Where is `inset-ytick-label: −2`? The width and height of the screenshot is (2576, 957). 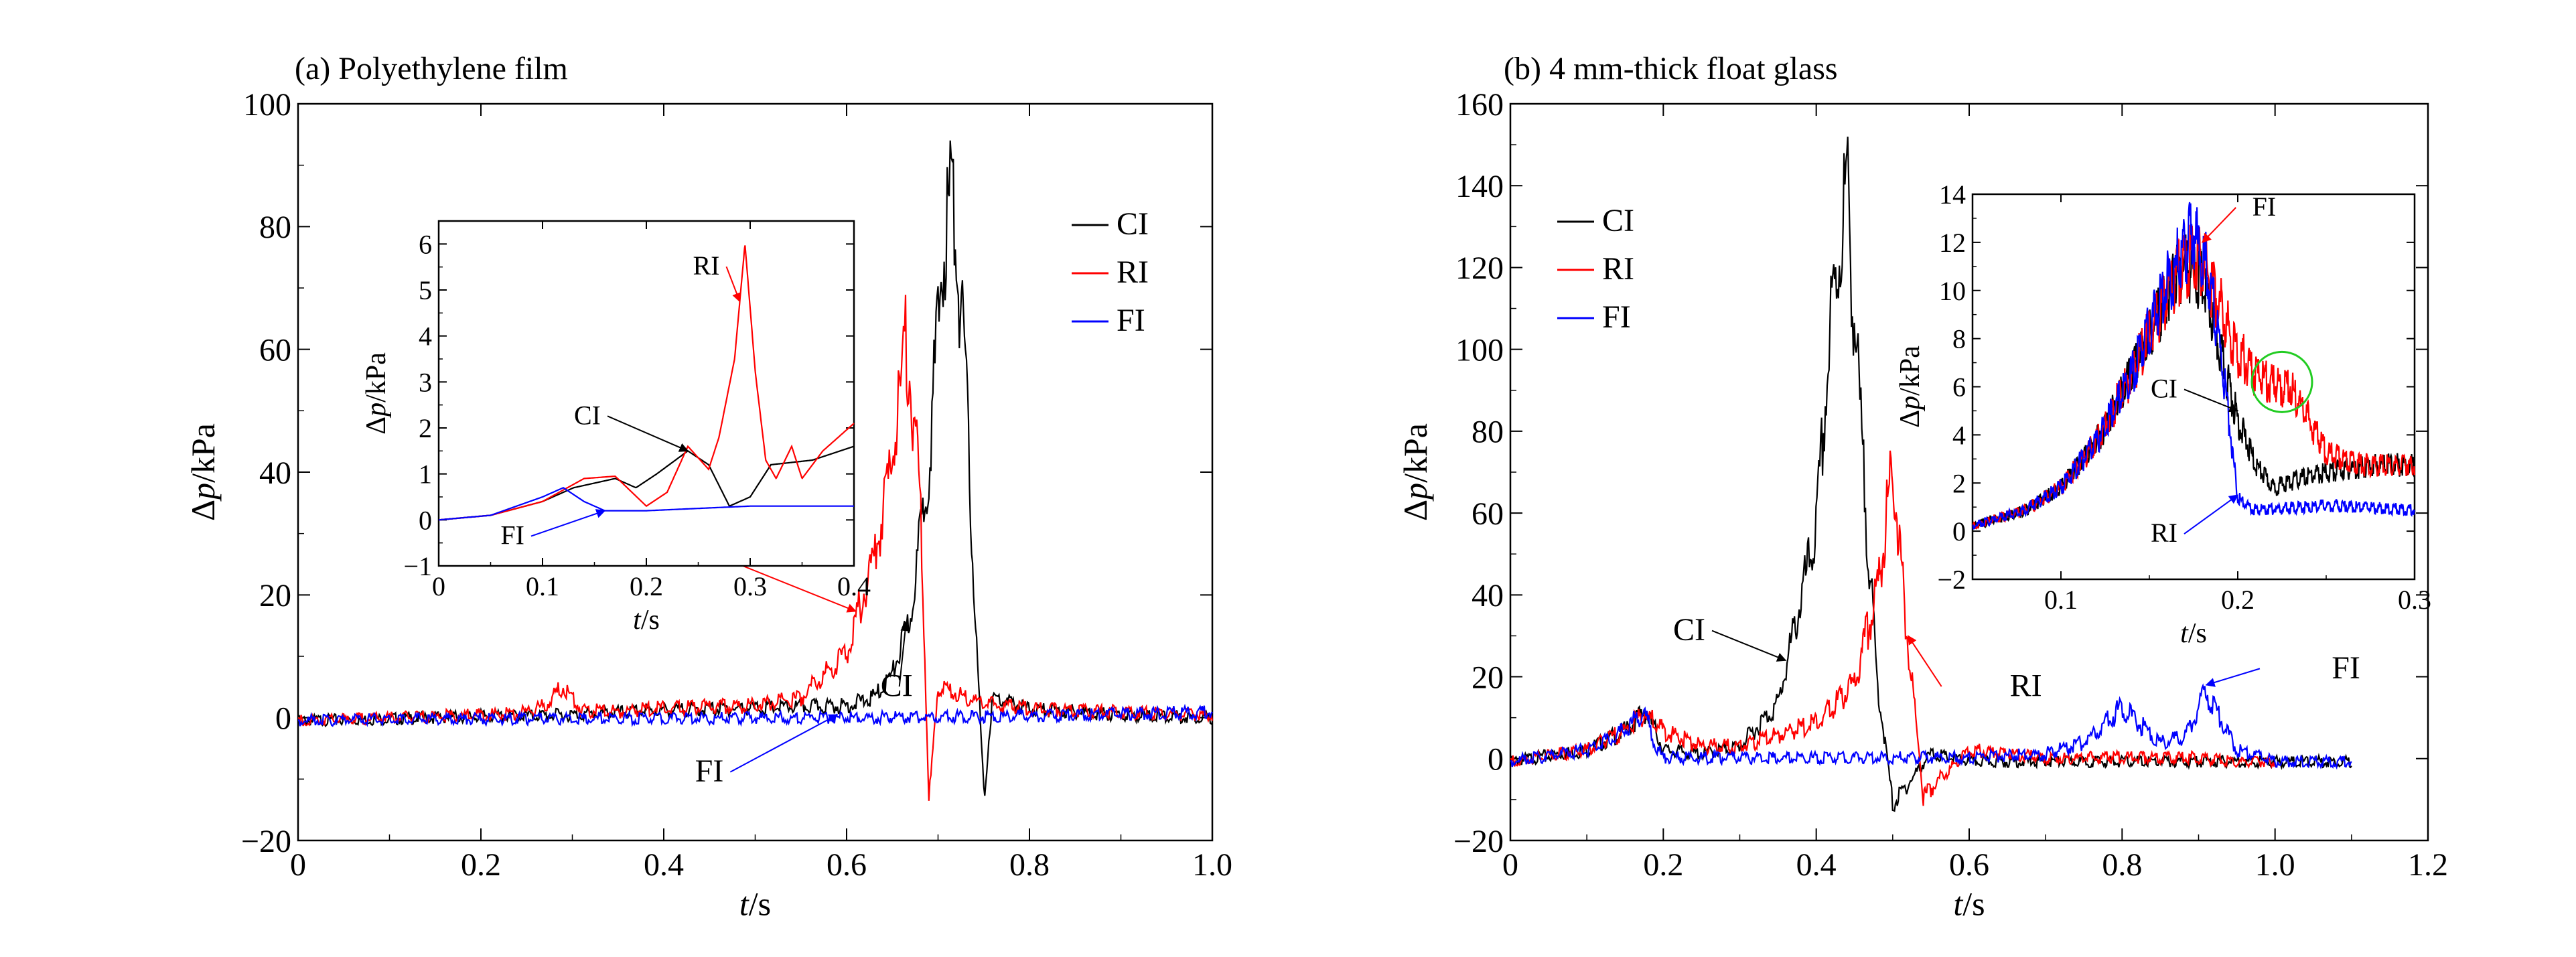
inset-ytick-label: −2 is located at coordinates (1951, 580).